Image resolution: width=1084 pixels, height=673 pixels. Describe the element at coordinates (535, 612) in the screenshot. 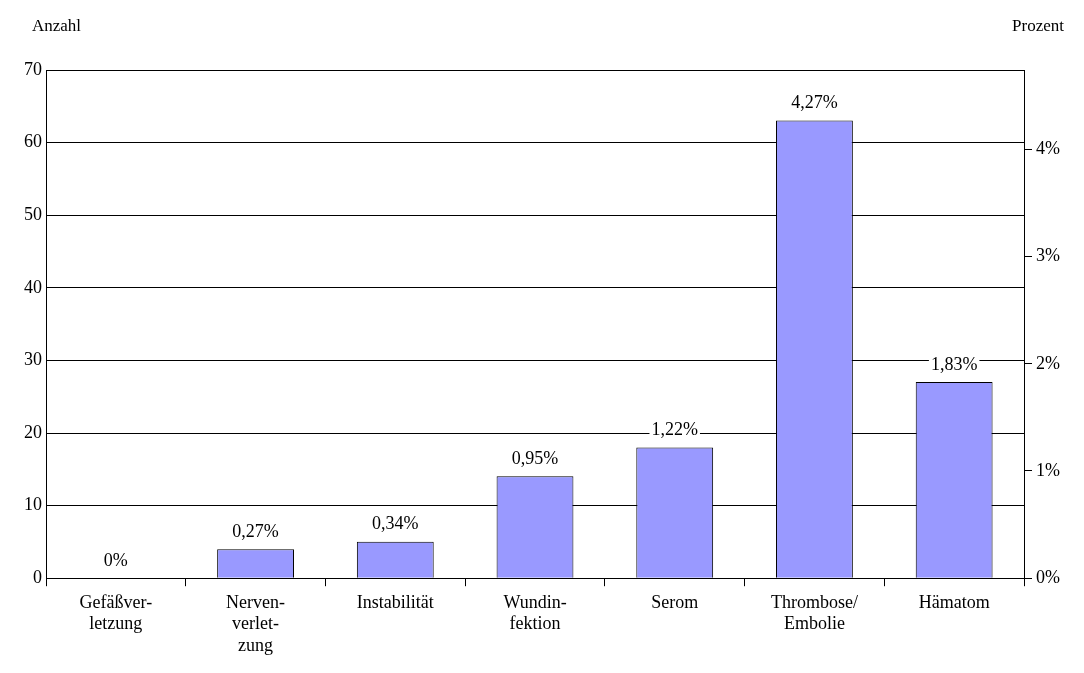

I see `x-tick-label: Wundin- fektion` at that location.